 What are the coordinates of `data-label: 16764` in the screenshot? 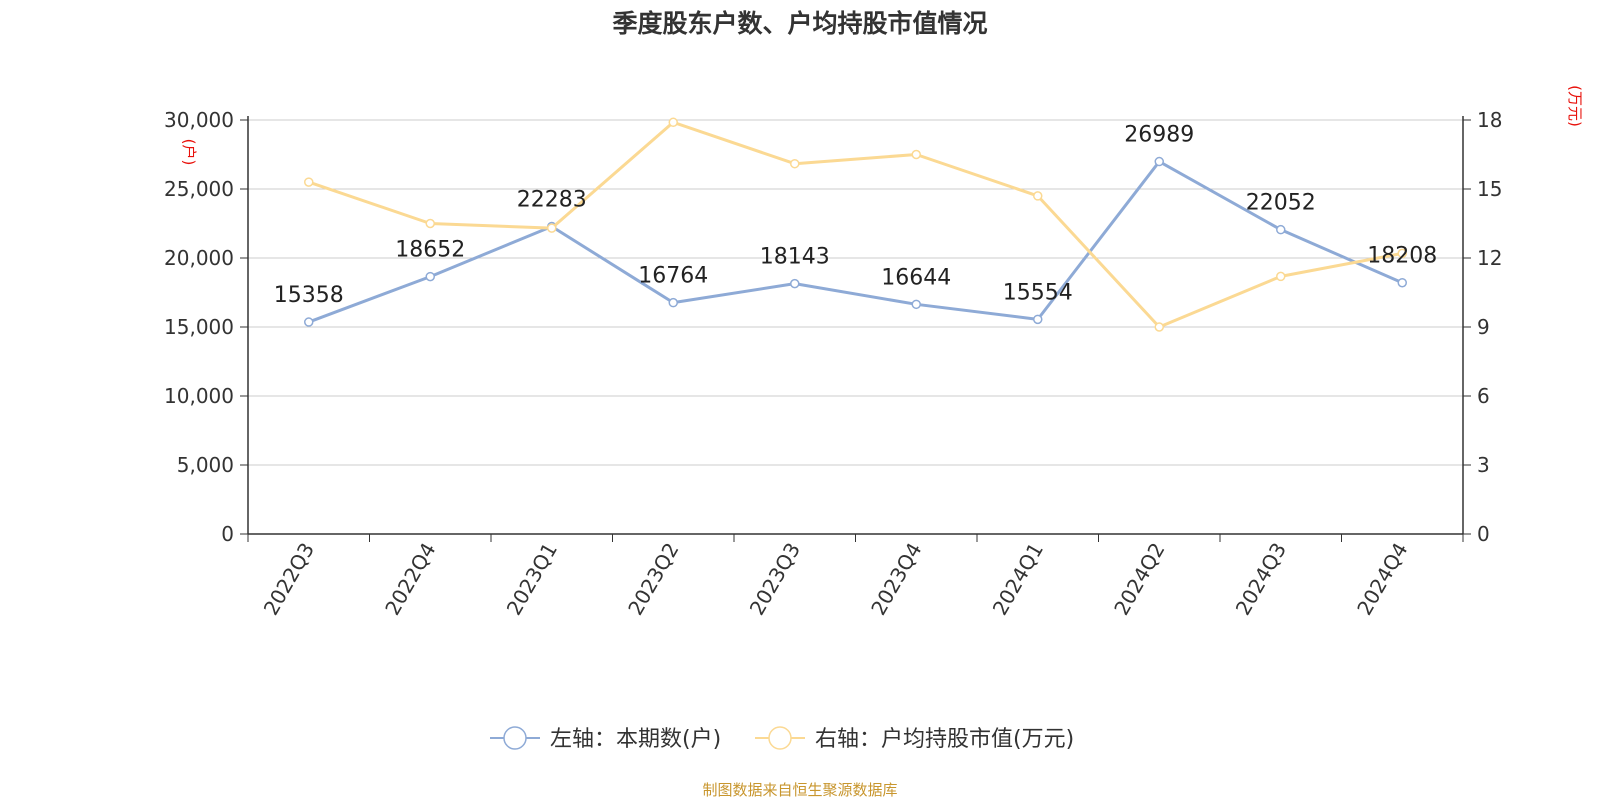 It's located at (673, 276).